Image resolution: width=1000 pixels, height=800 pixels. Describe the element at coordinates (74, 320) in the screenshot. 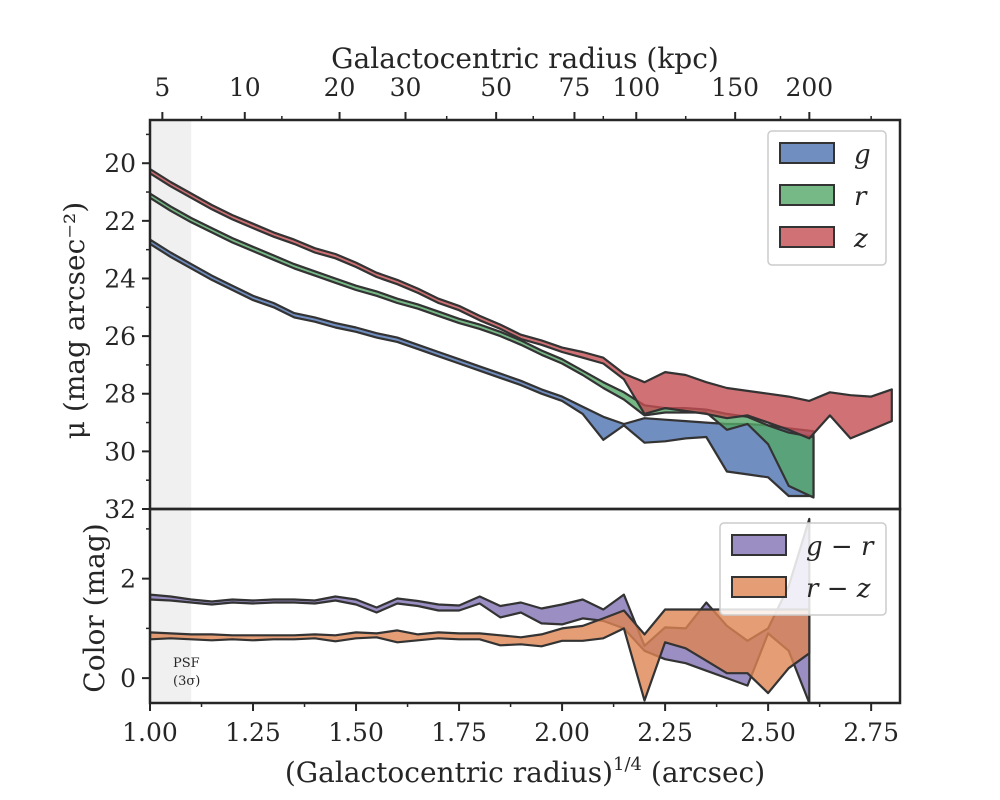

I see `top-y-axis-title: μ (mag arcsec⁻²)` at that location.